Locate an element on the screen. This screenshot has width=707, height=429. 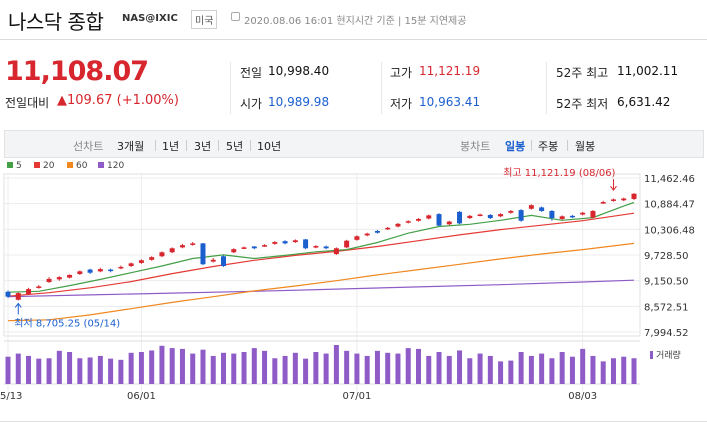
max-arrow-head is located at coordinates (613, 188).